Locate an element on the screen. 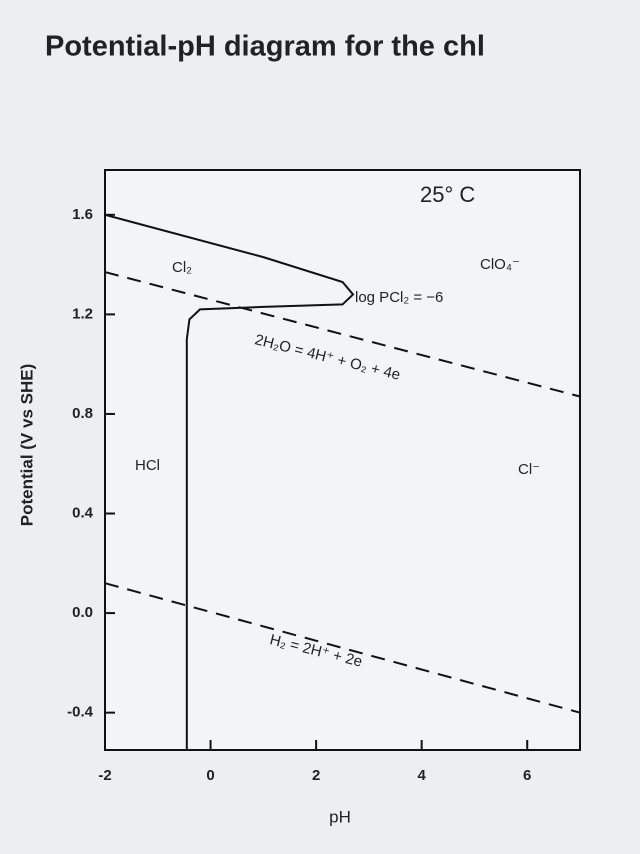  y-tick-label: -0.4 is located at coordinates (80, 712).